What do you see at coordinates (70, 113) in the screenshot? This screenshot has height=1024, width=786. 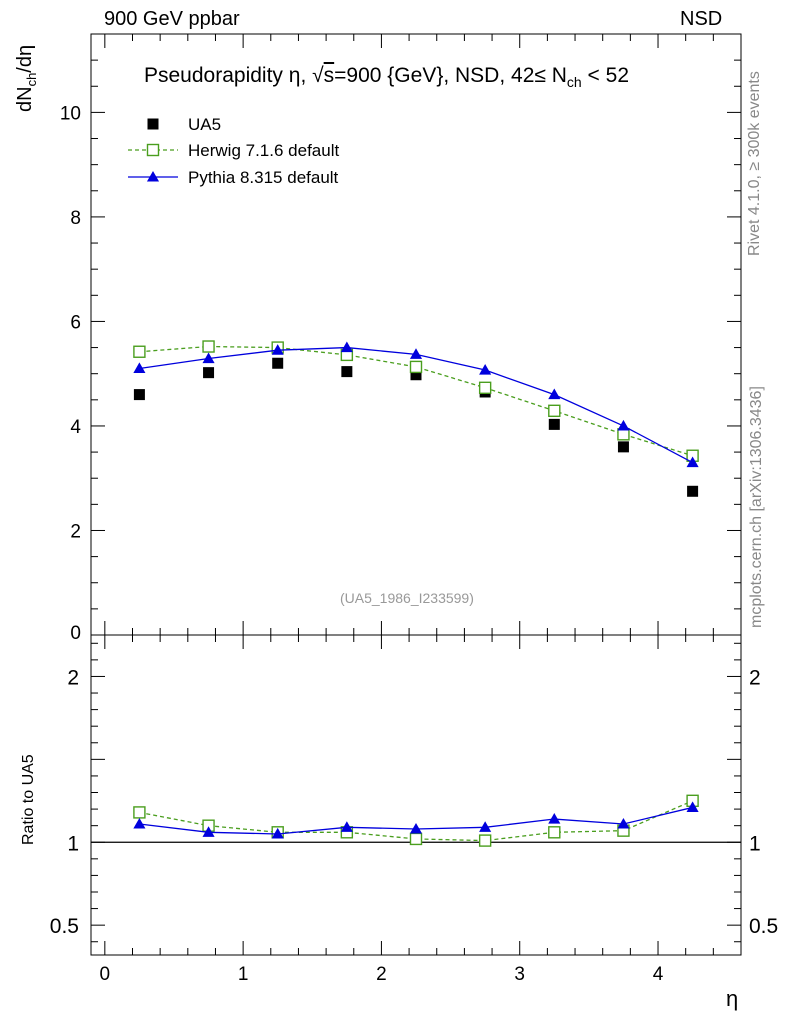 I see `main-y-tick-label: 10` at bounding box center [70, 113].